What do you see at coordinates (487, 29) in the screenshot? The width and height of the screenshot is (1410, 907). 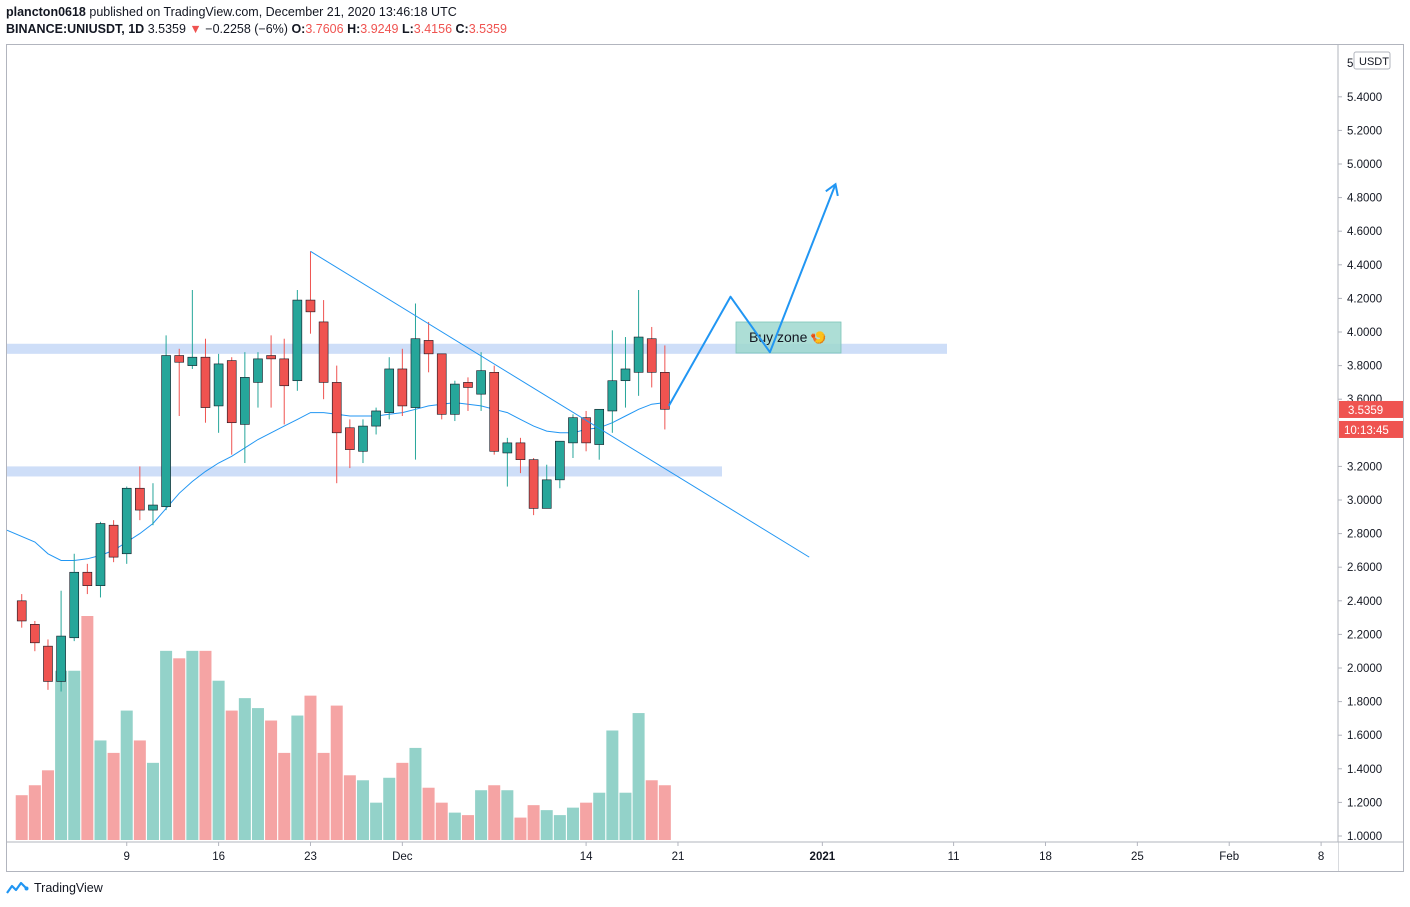 I see `close-value: 3.5359` at bounding box center [487, 29].